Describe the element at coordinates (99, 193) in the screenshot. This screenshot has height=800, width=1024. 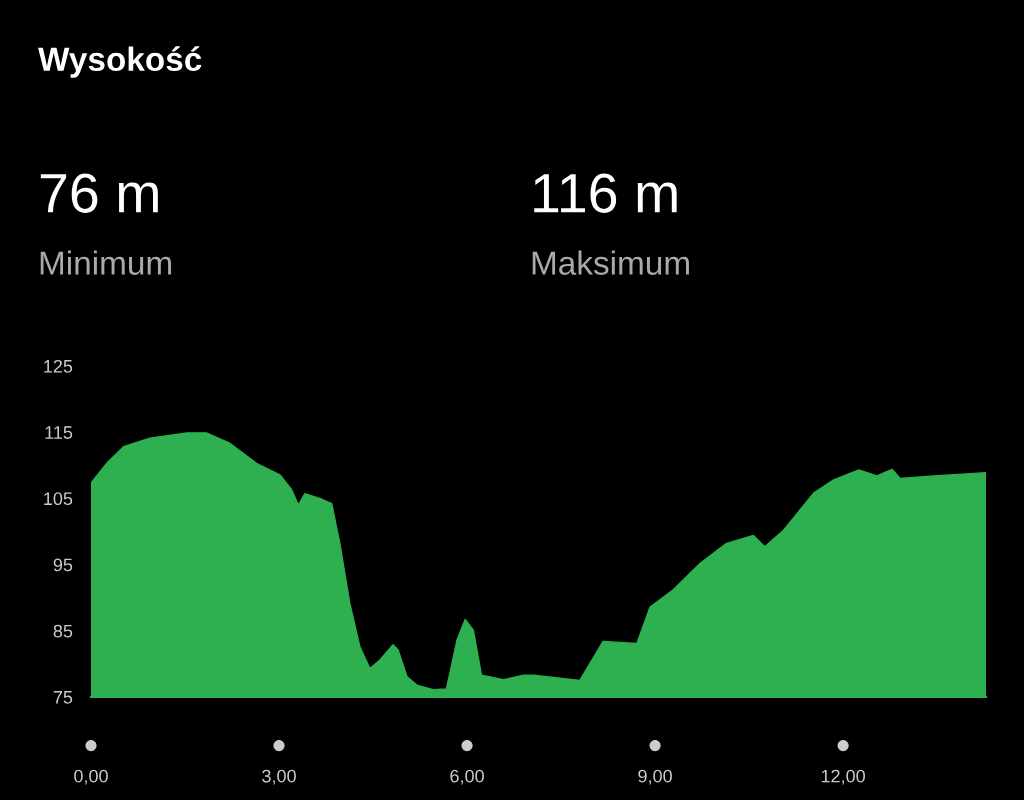
I see `text: 76 m` at that location.